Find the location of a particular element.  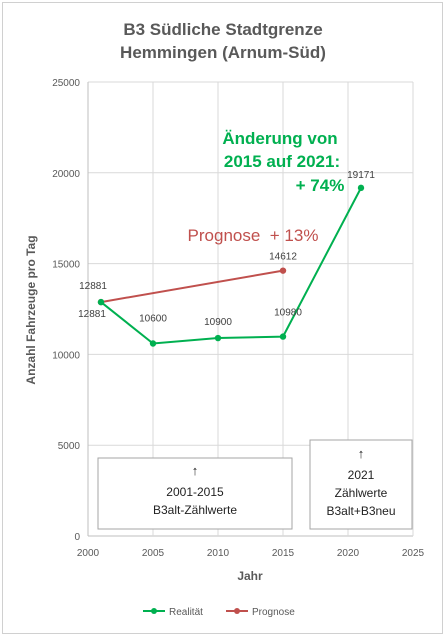

box-right-line-1: 2021 is located at coordinates (361, 475).